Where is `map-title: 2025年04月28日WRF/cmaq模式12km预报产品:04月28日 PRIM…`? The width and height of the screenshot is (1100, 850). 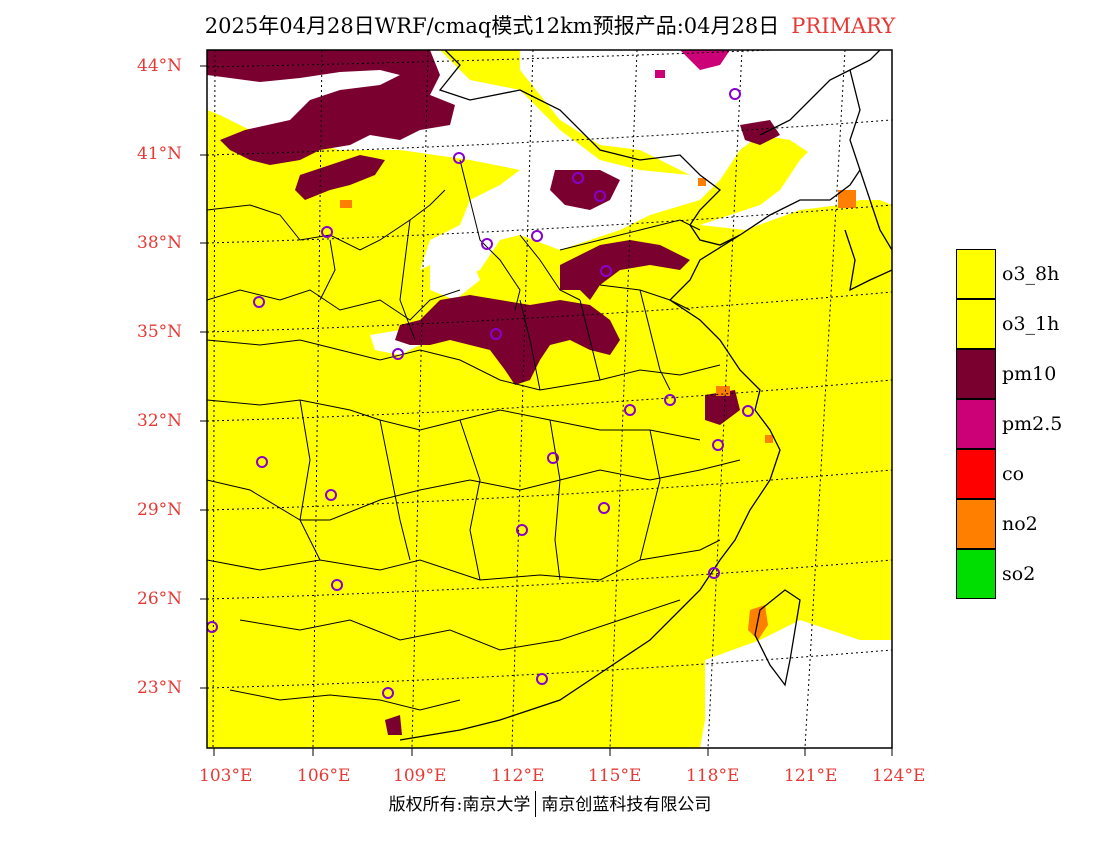 map-title: 2025年04月28日WRF/cmaq模式12km预报产品:04月28日 PRIM… is located at coordinates (550, 25).